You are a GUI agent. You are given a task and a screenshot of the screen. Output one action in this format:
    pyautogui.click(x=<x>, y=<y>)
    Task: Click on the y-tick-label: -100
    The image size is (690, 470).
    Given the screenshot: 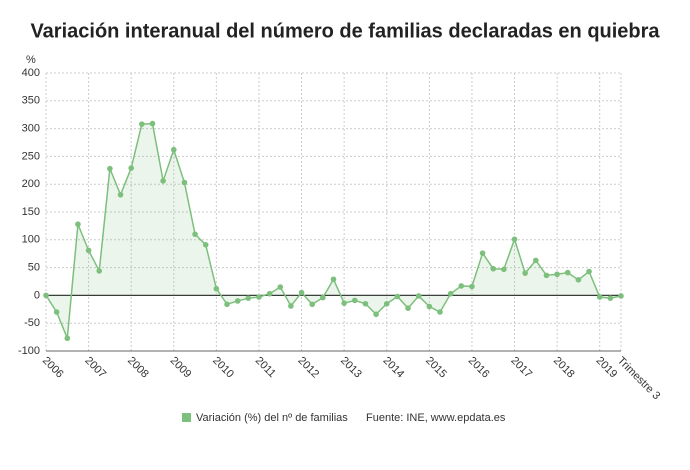 What is the action you would take?
    pyautogui.click(x=29, y=351)
    